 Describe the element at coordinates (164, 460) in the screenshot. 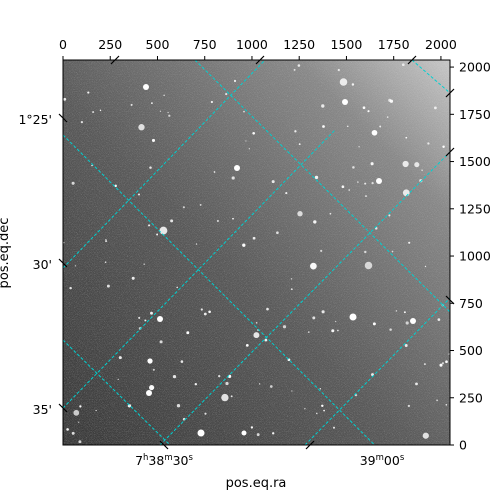

I see `ra-tick-label: 7h38m30s` at that location.